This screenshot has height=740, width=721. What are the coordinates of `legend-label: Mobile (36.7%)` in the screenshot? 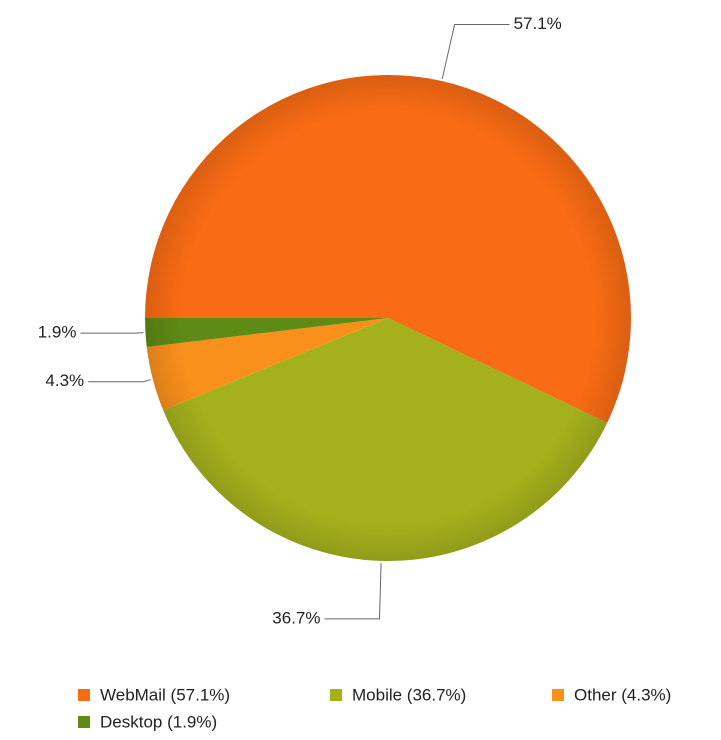 It's located at (409, 694).